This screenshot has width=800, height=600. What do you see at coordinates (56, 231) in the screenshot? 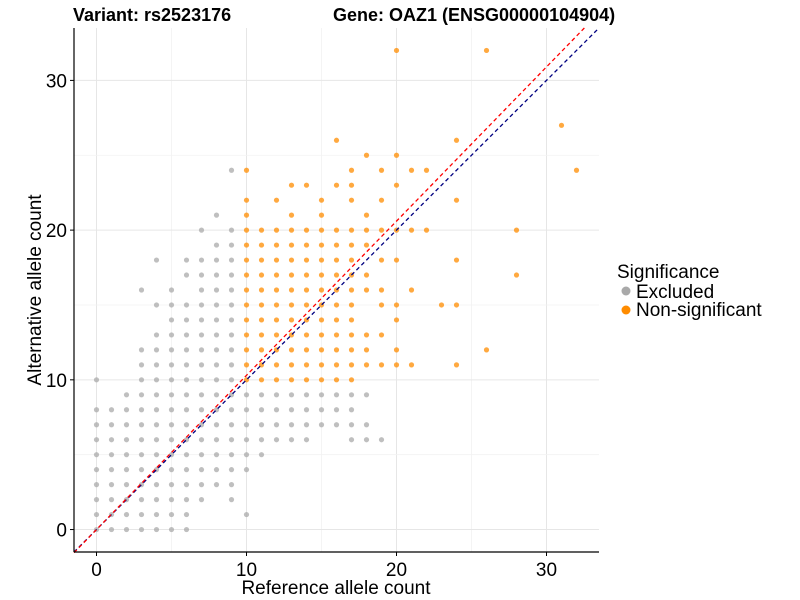
I see `y-tick-label: 20` at bounding box center [56, 231].